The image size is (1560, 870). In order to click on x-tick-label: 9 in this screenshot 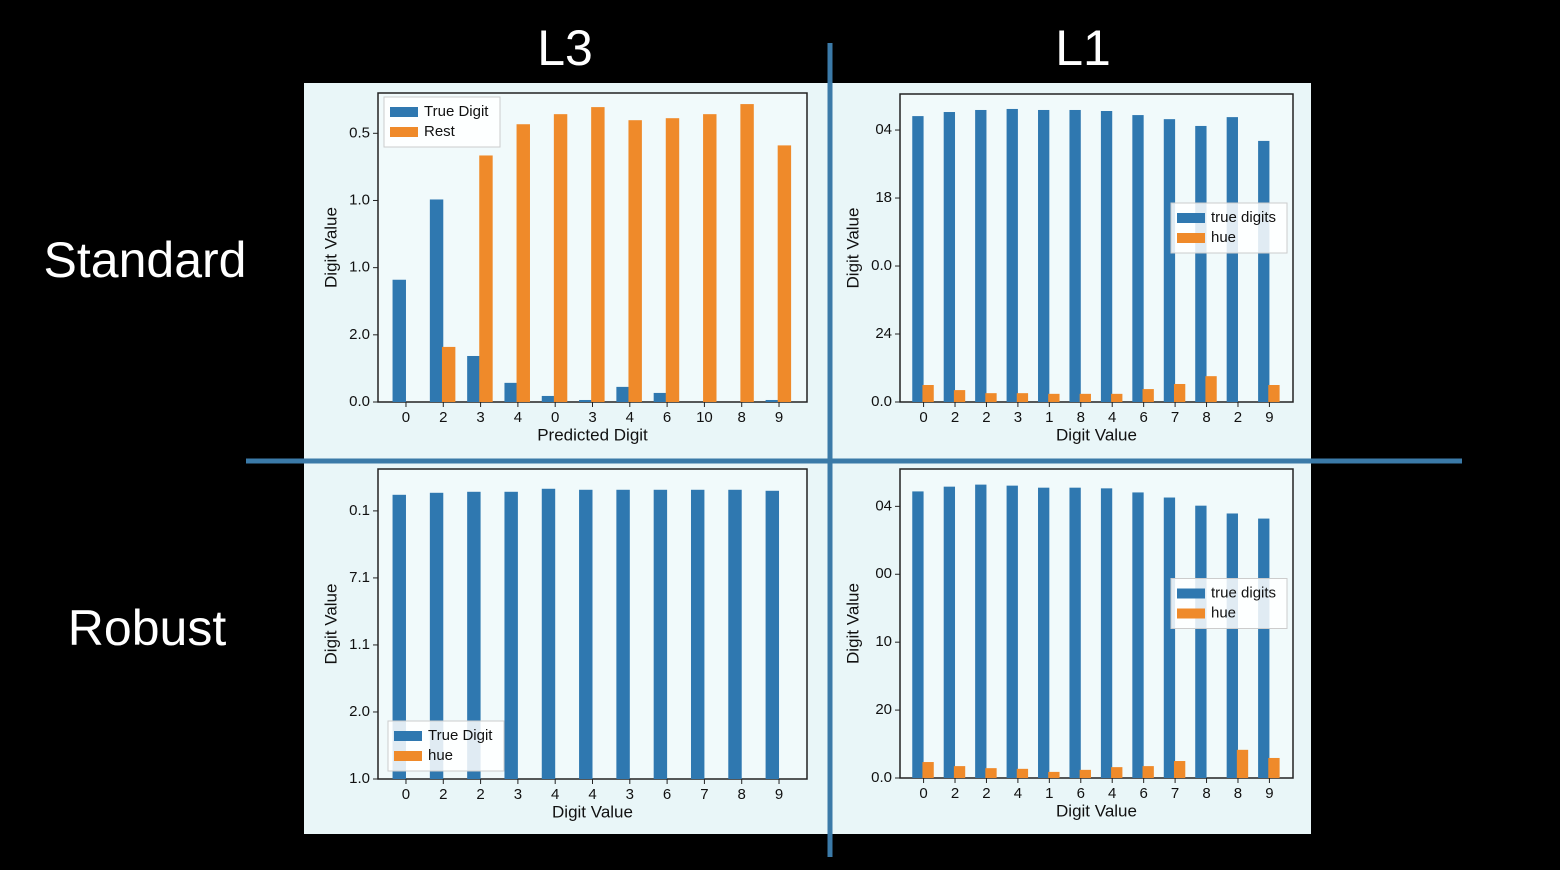, I will do `click(1269, 793)`.